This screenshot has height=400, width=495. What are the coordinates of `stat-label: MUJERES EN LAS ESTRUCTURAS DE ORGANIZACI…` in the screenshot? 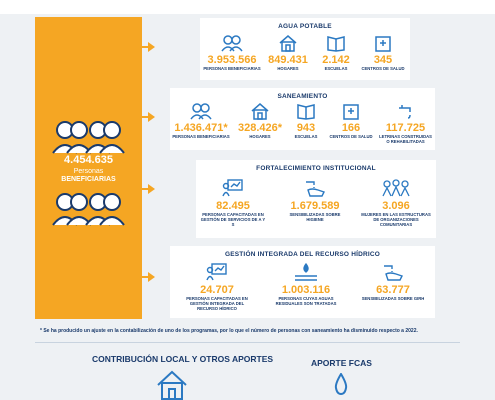 It's located at (396, 219).